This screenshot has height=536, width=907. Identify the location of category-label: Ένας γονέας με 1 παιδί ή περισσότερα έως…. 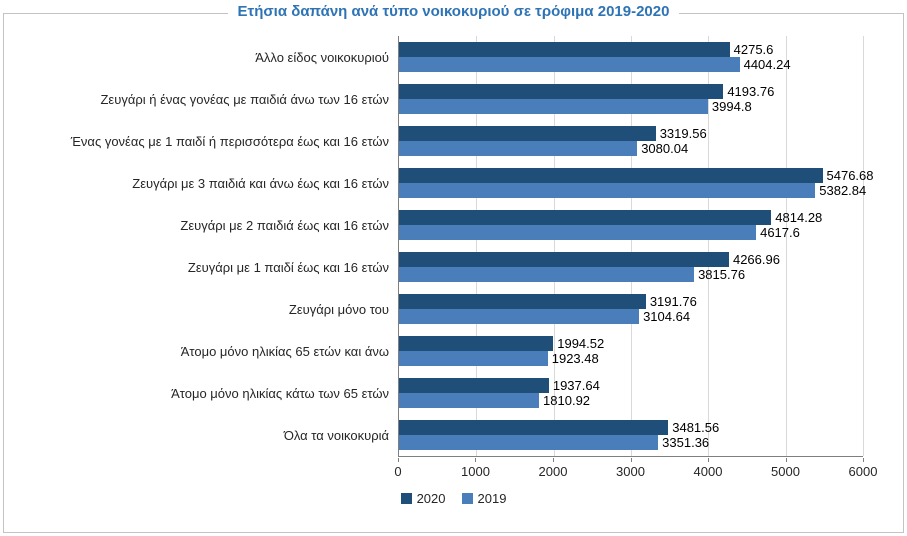
(229, 141).